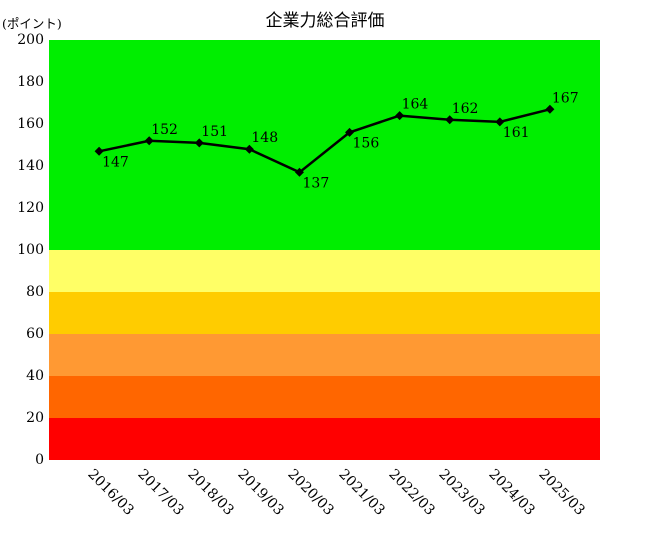  What do you see at coordinates (39, 460) in the screenshot?
I see `y-axis-tick-label: 0` at bounding box center [39, 460].